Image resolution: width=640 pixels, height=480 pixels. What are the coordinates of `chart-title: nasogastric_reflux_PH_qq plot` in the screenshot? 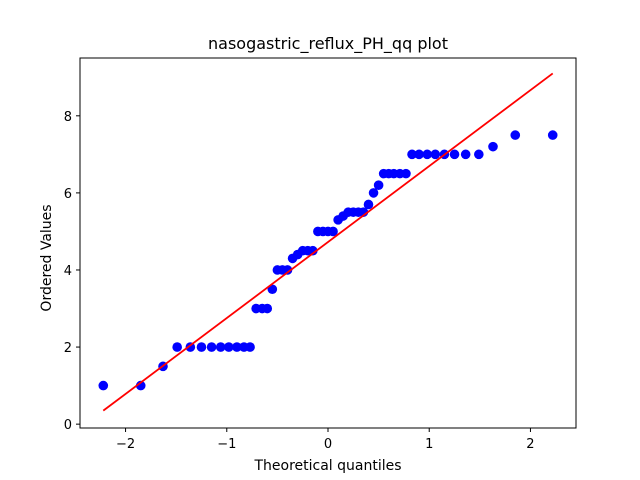 It's located at (328, 44).